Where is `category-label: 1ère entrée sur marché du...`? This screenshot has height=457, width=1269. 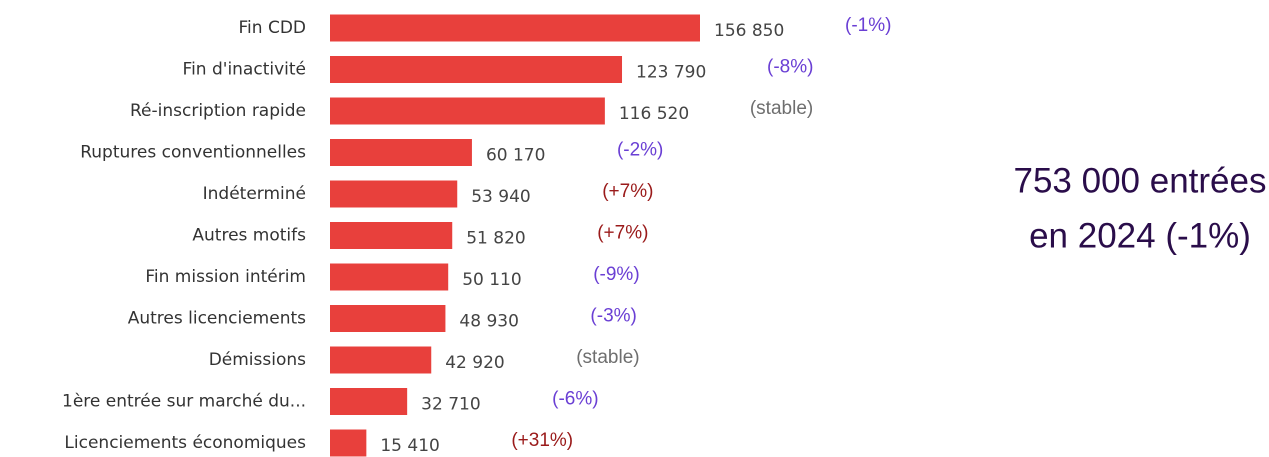
category-label: 1ère entrée sur marché du... is located at coordinates (184, 402).